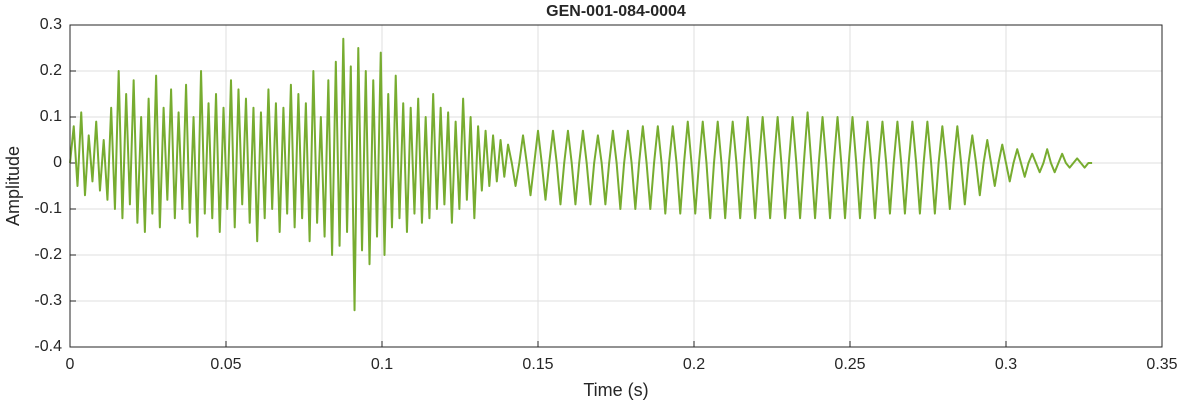  What do you see at coordinates (70, 364) in the screenshot?
I see `x-tick-label: 0` at bounding box center [70, 364].